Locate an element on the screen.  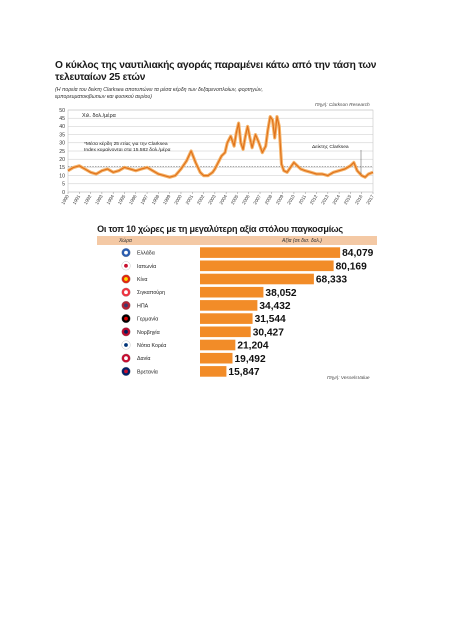
flag-south-korea-icon is located at coordinates (126, 345).